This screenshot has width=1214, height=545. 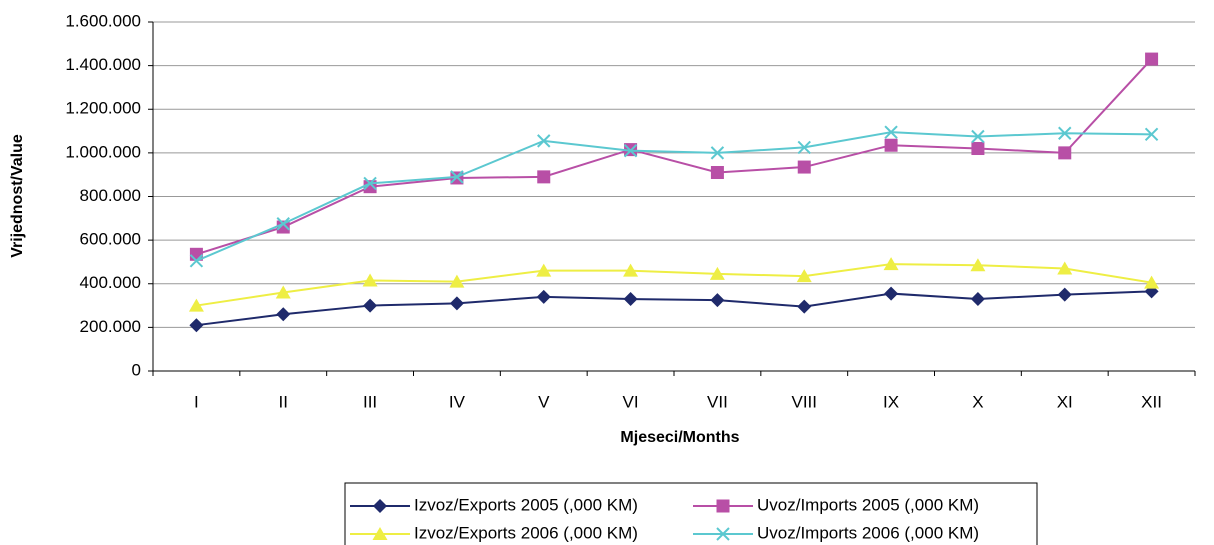 I want to click on legend-box, so click(x=691, y=513).